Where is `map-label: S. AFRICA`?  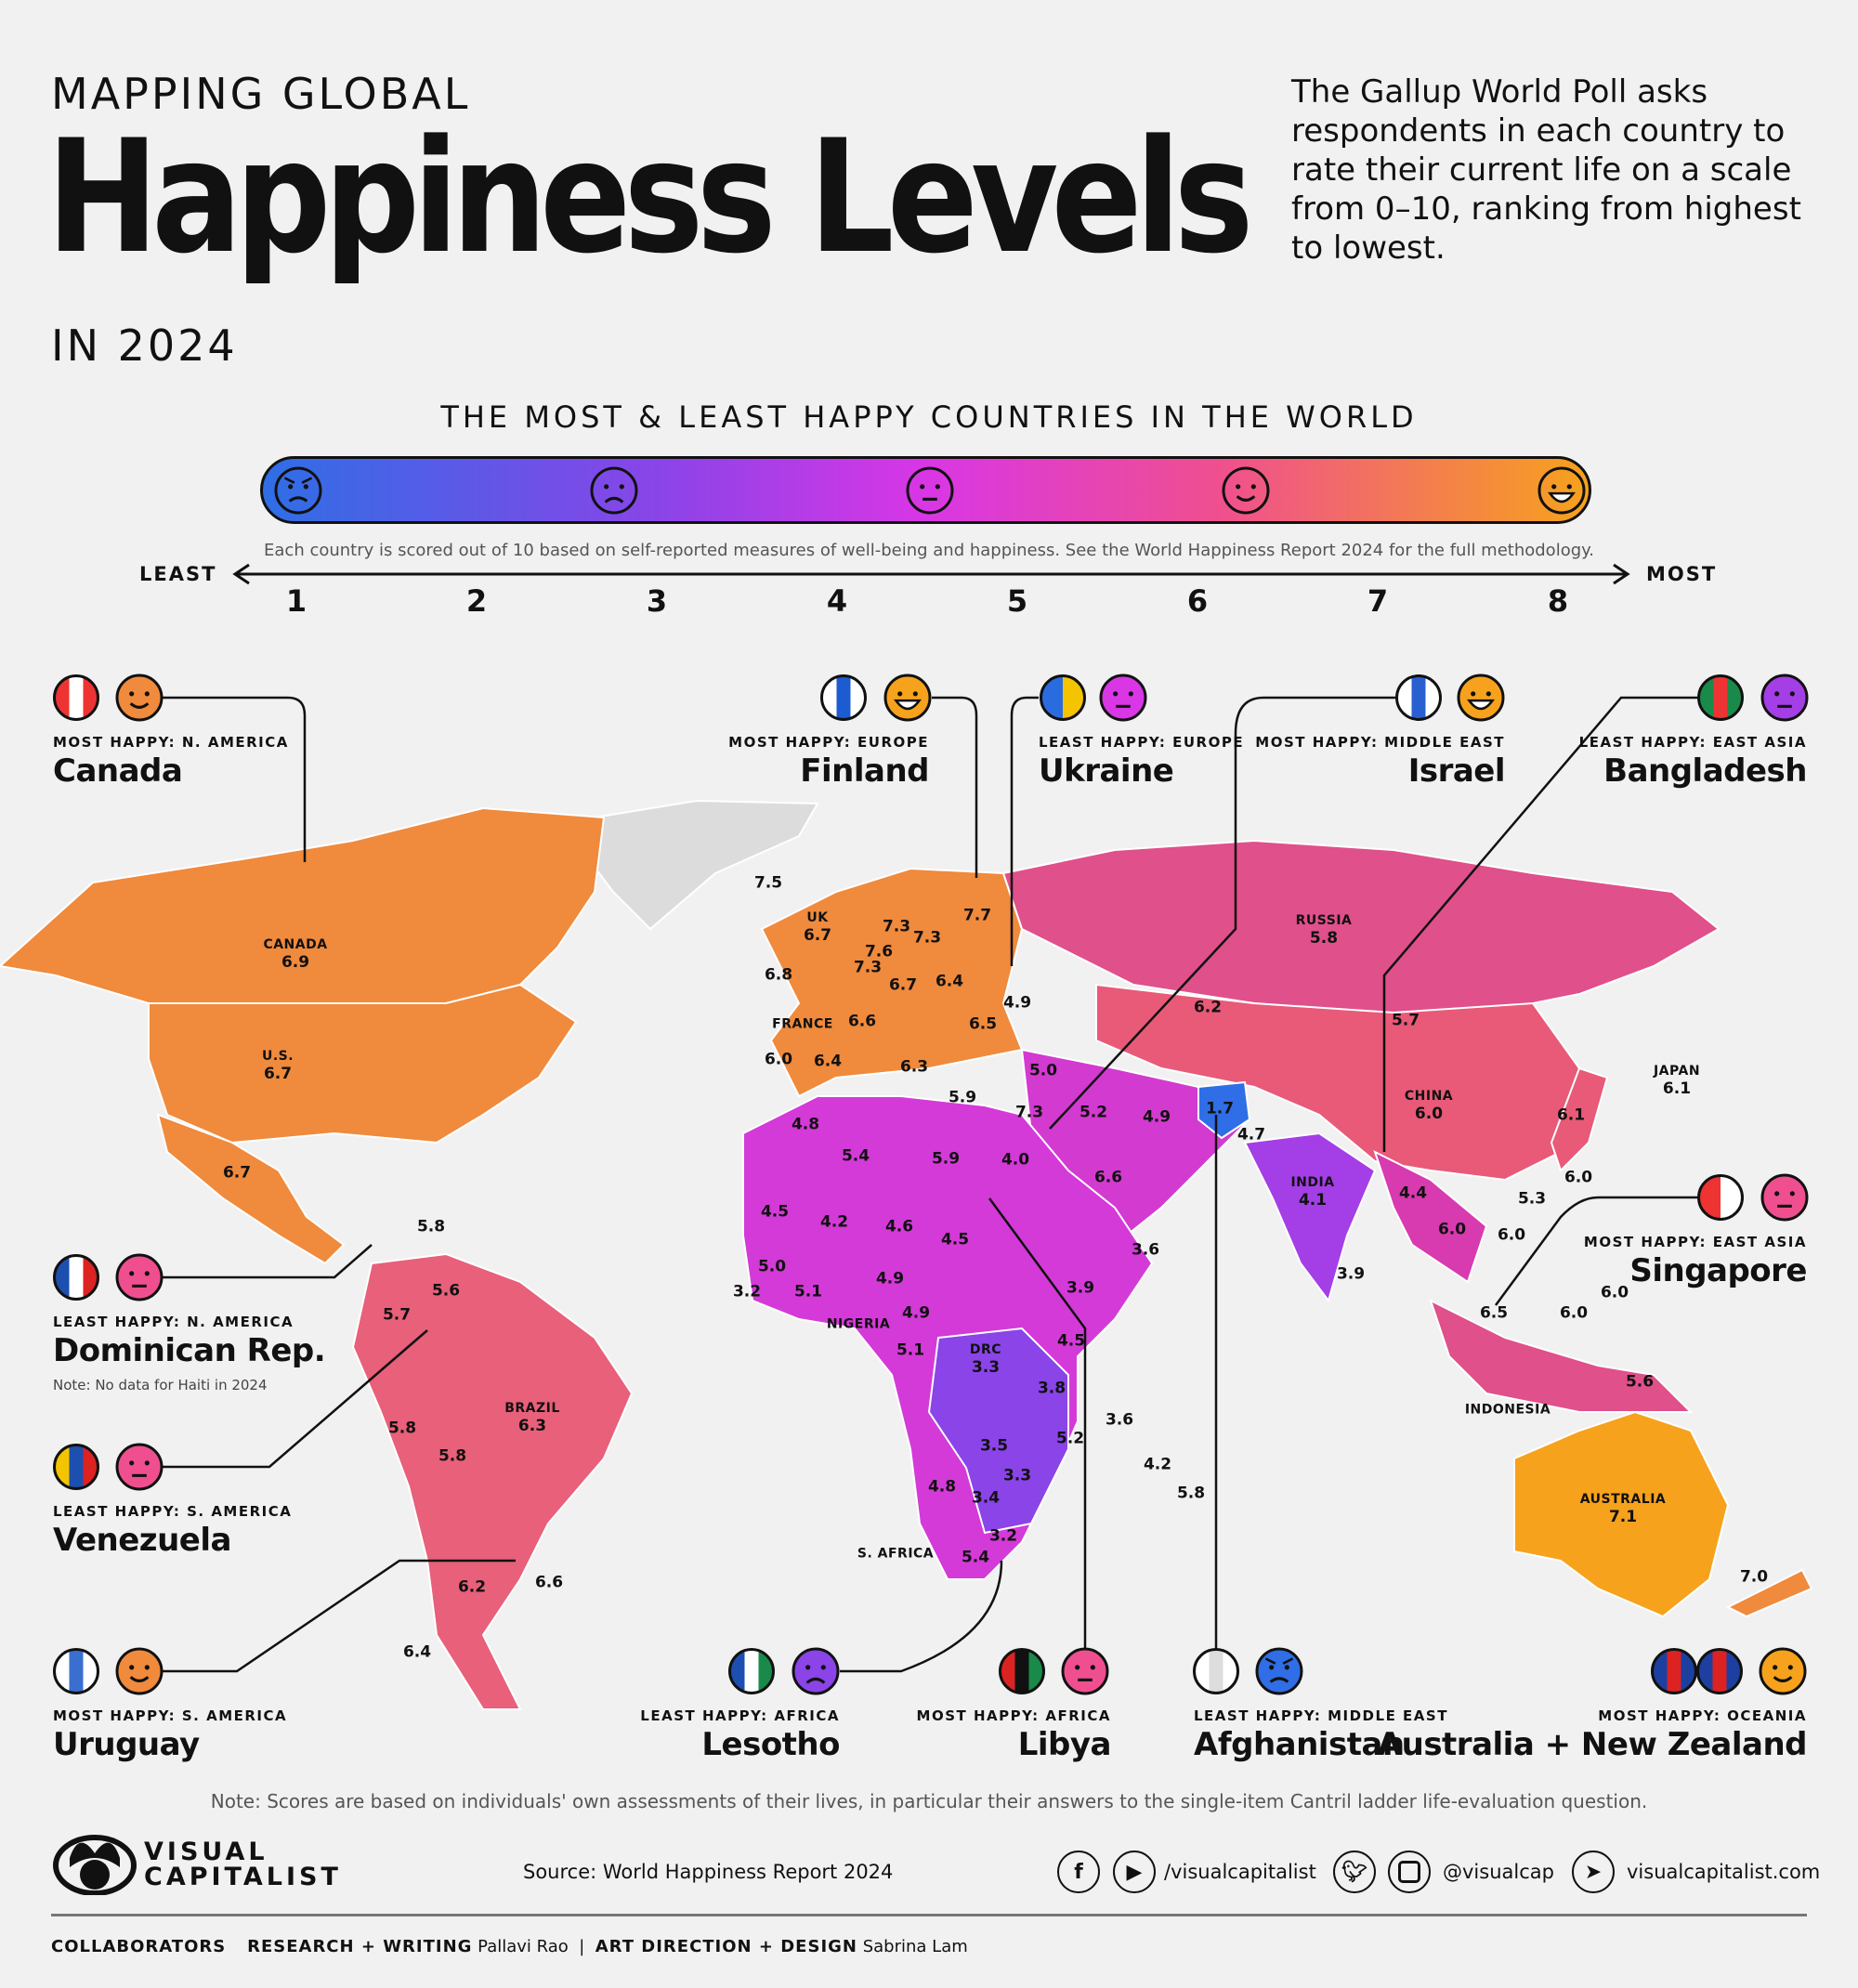 map-label: S. AFRICA is located at coordinates (896, 1555).